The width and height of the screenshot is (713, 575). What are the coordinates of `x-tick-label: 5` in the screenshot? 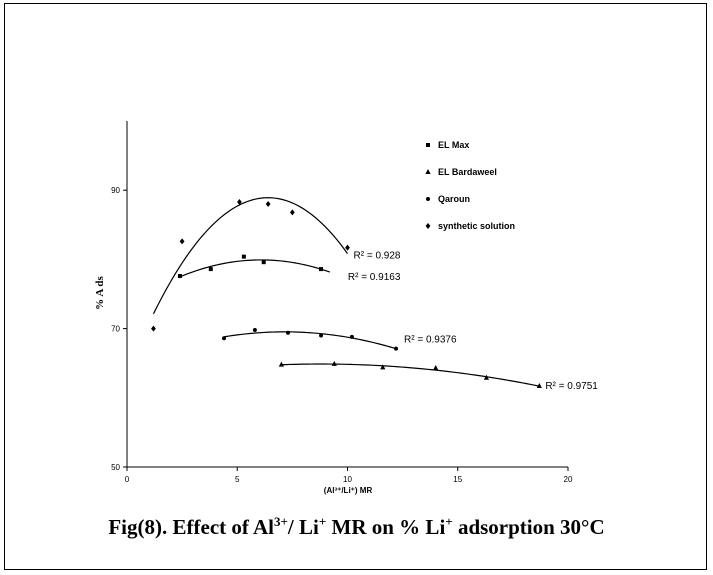 It's located at (237, 479).